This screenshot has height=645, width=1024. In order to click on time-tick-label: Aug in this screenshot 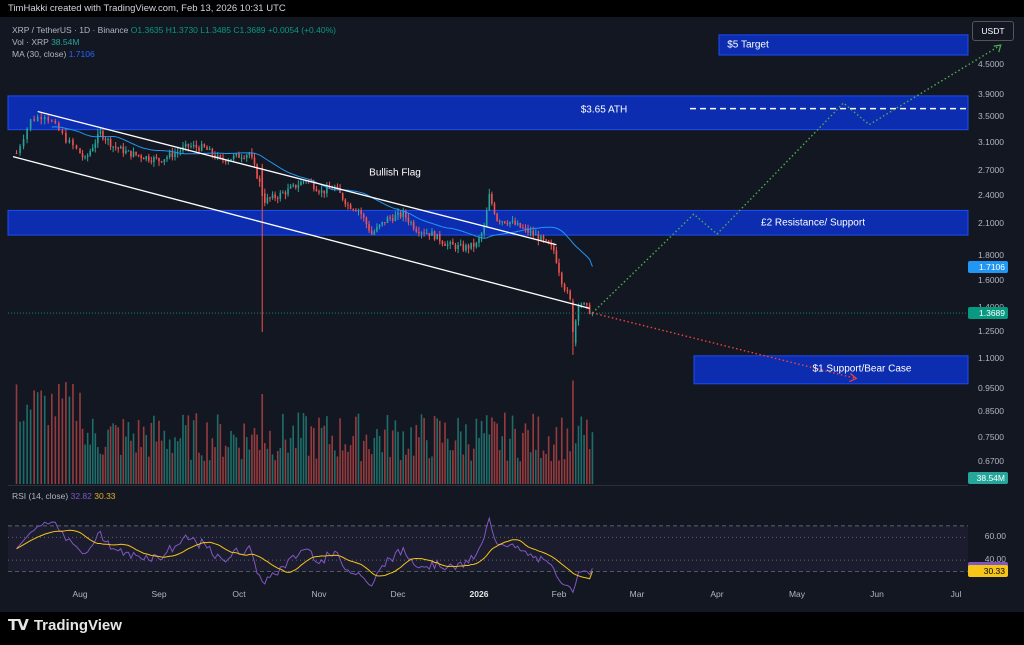, I will do `click(80, 594)`.